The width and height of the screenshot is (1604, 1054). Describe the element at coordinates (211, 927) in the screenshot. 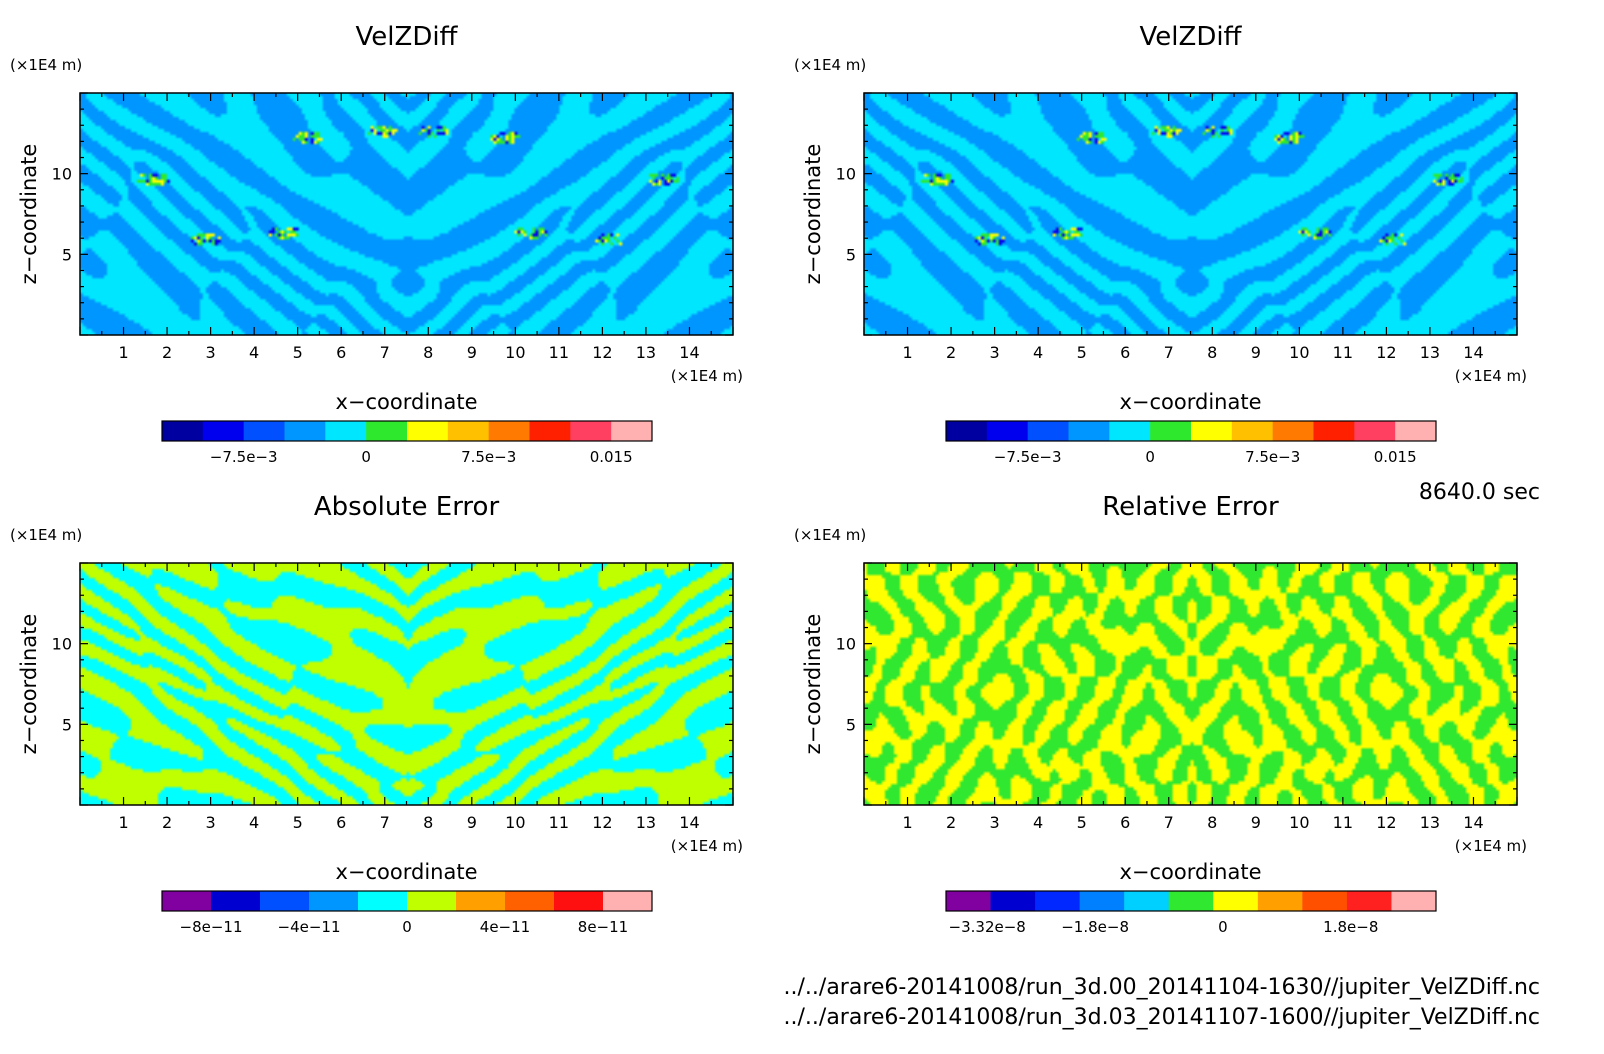

I see `colorbar-tick-label: −8e−11` at that location.